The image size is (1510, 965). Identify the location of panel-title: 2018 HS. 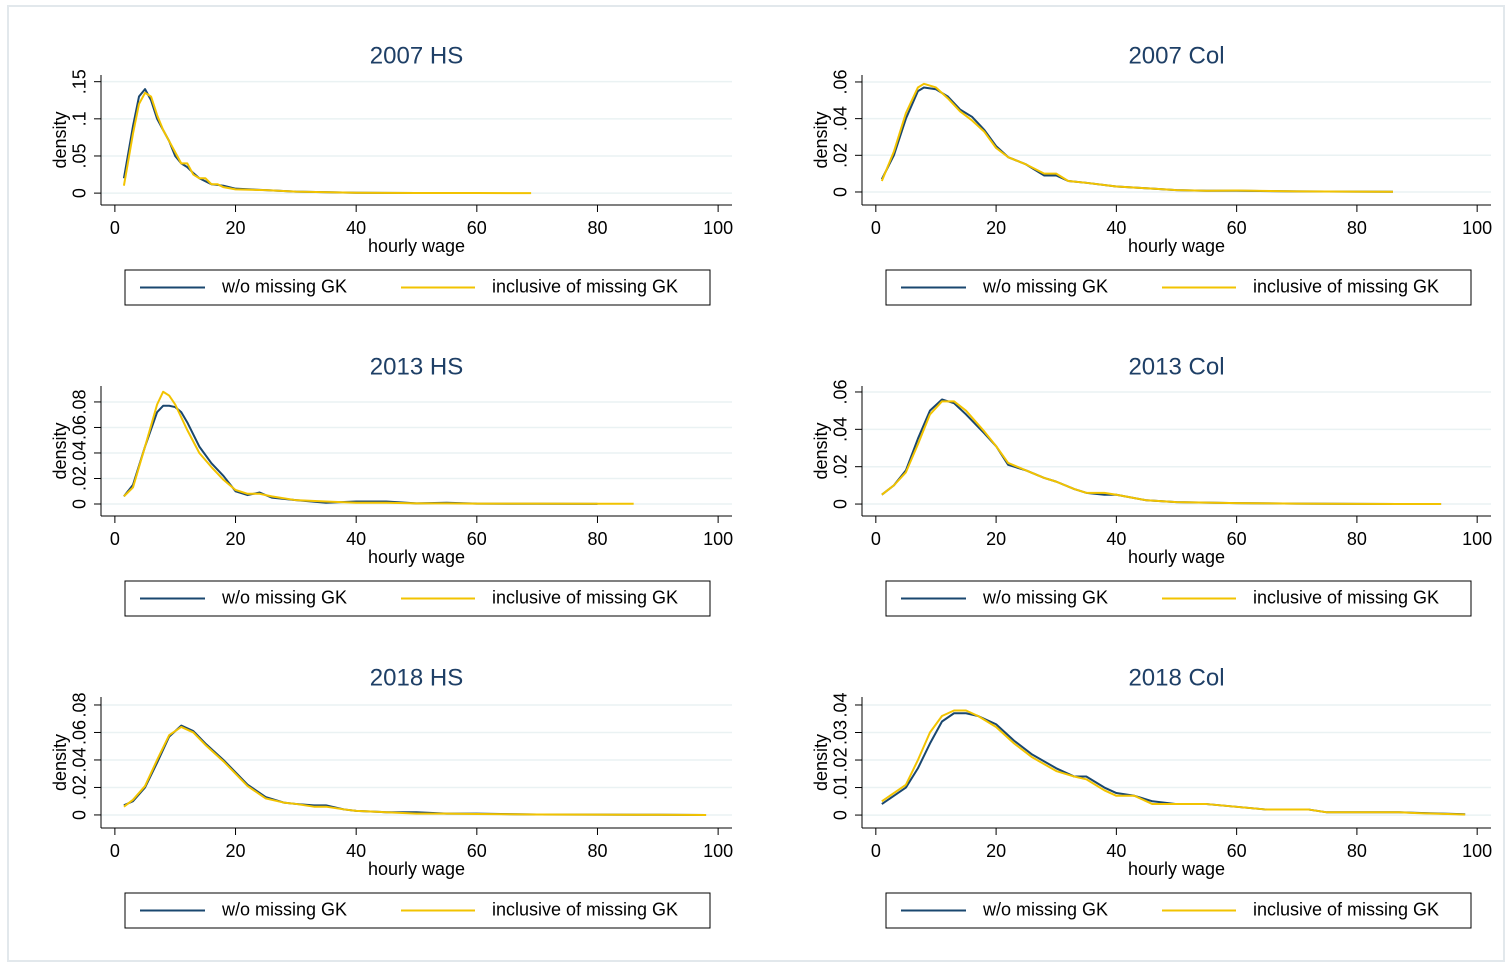
(416, 677).